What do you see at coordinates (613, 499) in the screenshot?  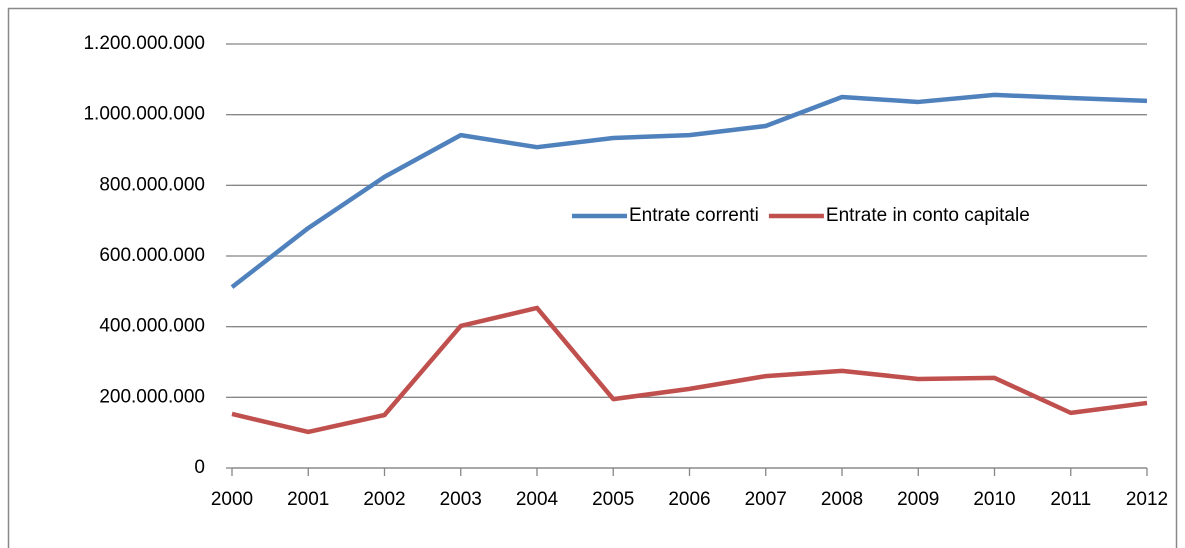 I see `x-tick-label: 2005` at bounding box center [613, 499].